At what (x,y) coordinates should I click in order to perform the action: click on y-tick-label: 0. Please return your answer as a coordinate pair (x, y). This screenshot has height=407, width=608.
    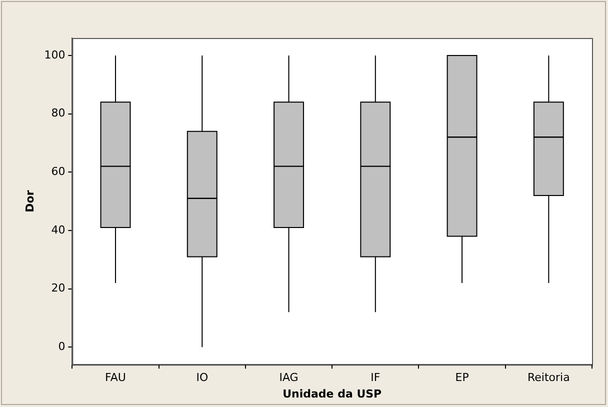
    Looking at the image, I should click on (62, 346).